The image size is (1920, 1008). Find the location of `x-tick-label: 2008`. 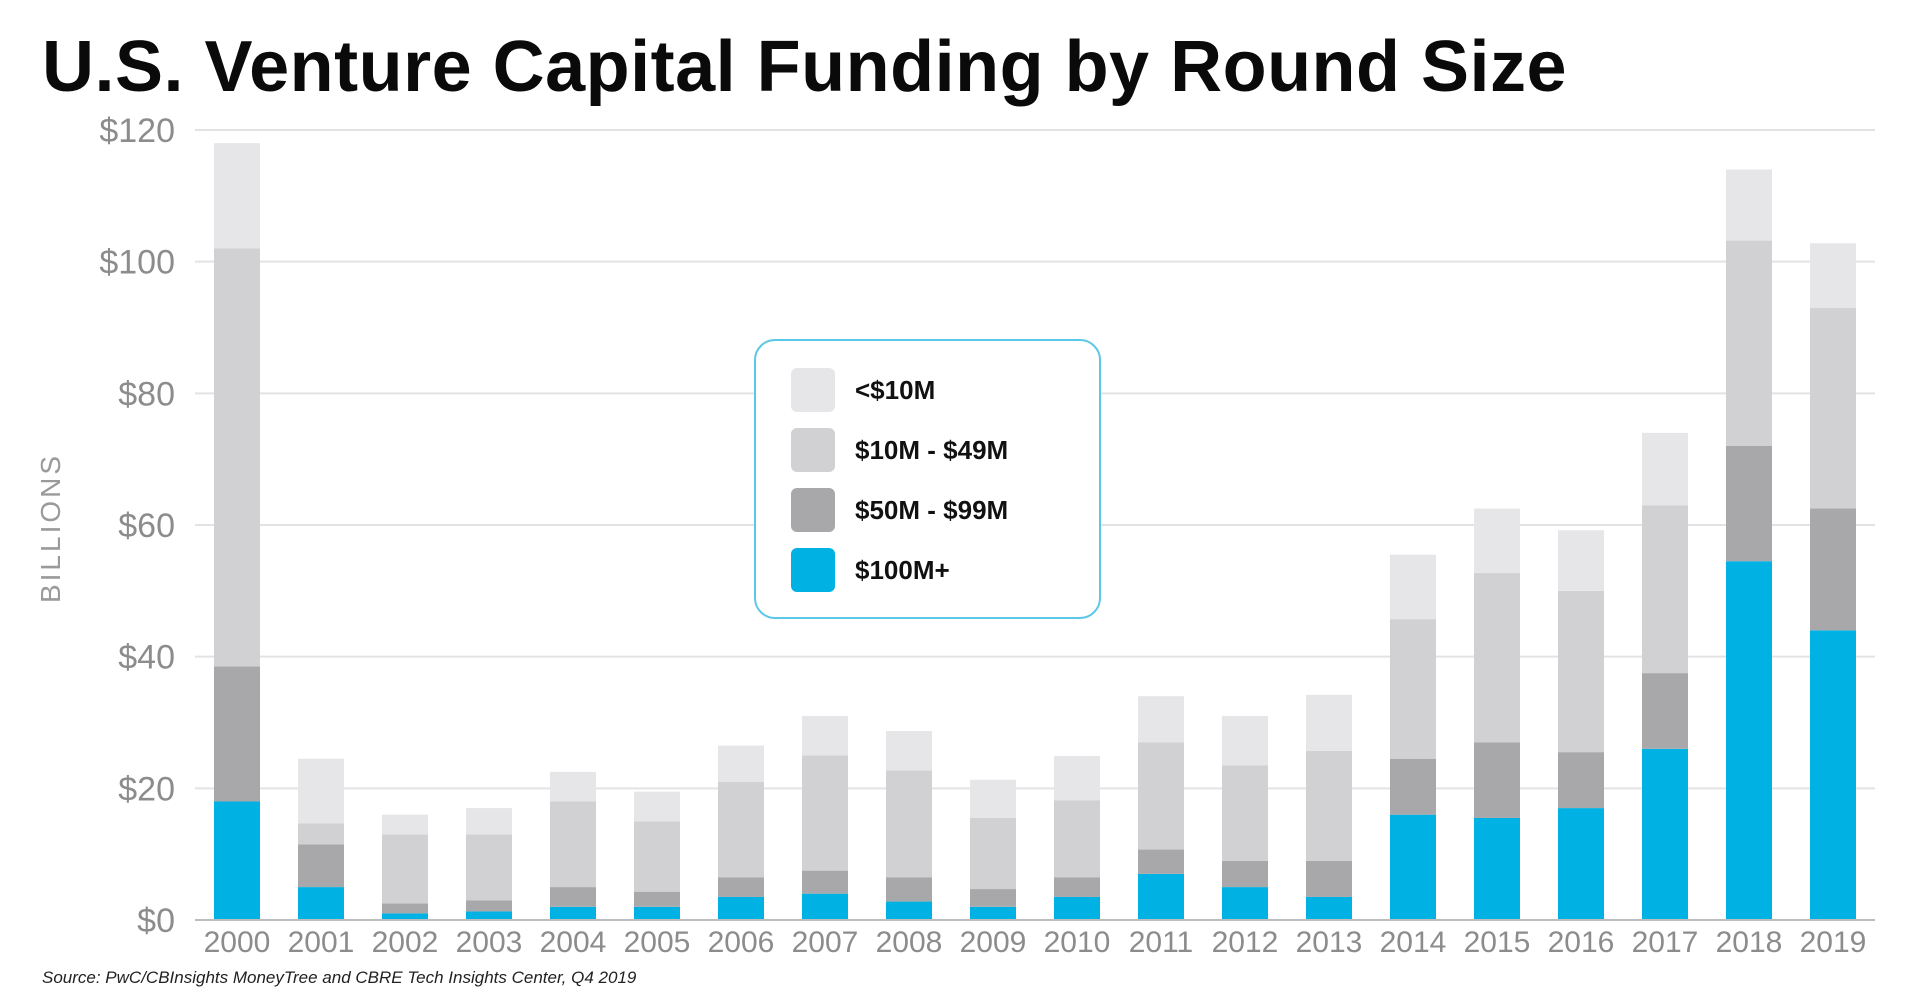

x-tick-label: 2008 is located at coordinates (909, 942).